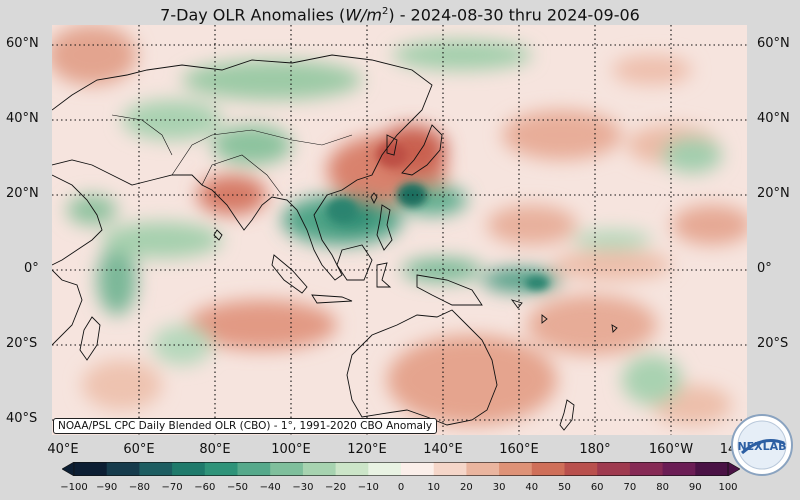 The height and width of the screenshot is (500, 800). What do you see at coordinates (22, 43) in the screenshot?
I see `lat-label-left: 60°N` at bounding box center [22, 43].